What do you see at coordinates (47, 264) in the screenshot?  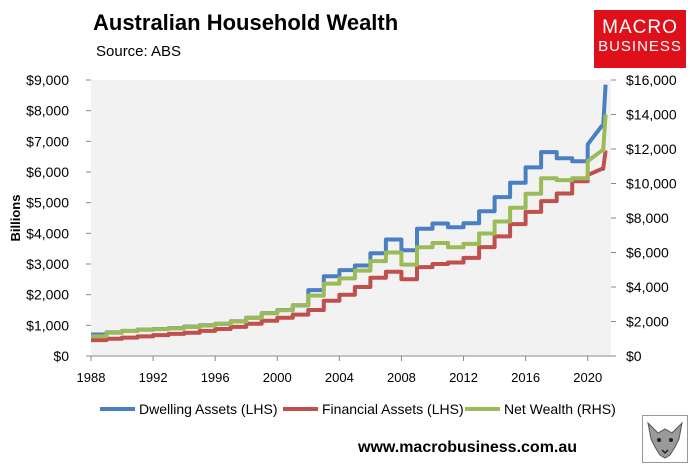 I see `y-left-tick-label: $3,000` at bounding box center [47, 264].